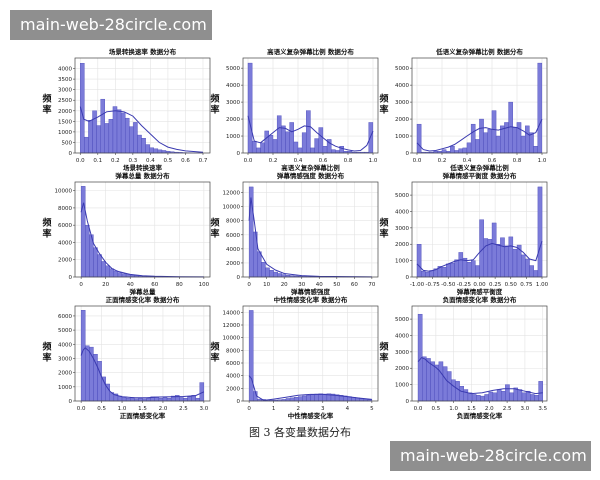 The width and height of the screenshot is (600, 480). What do you see at coordinates (490, 456) in the screenshot?
I see `watermark-bottom: main-web-28circle.com` at bounding box center [490, 456].